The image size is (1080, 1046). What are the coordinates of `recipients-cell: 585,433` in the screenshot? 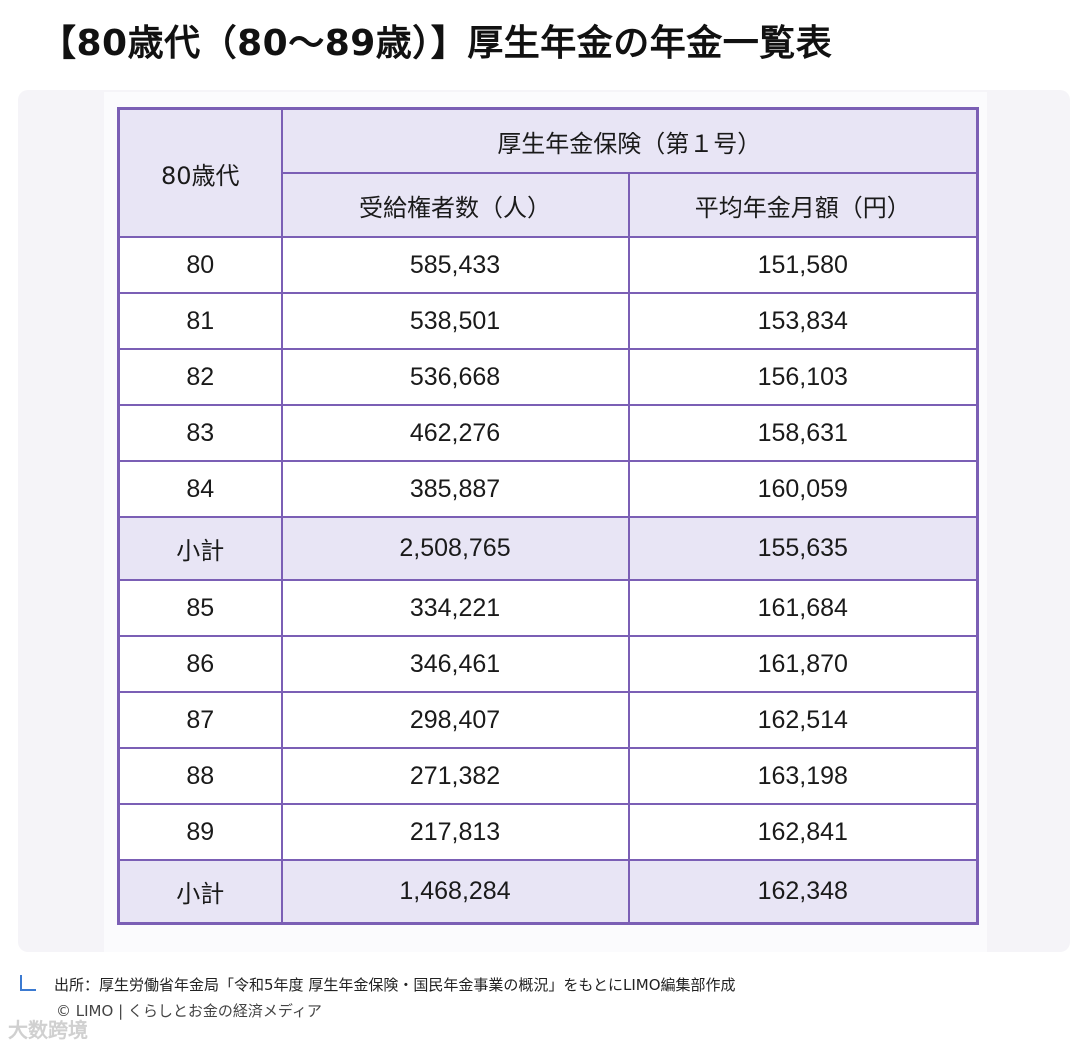 It's located at (455, 265).